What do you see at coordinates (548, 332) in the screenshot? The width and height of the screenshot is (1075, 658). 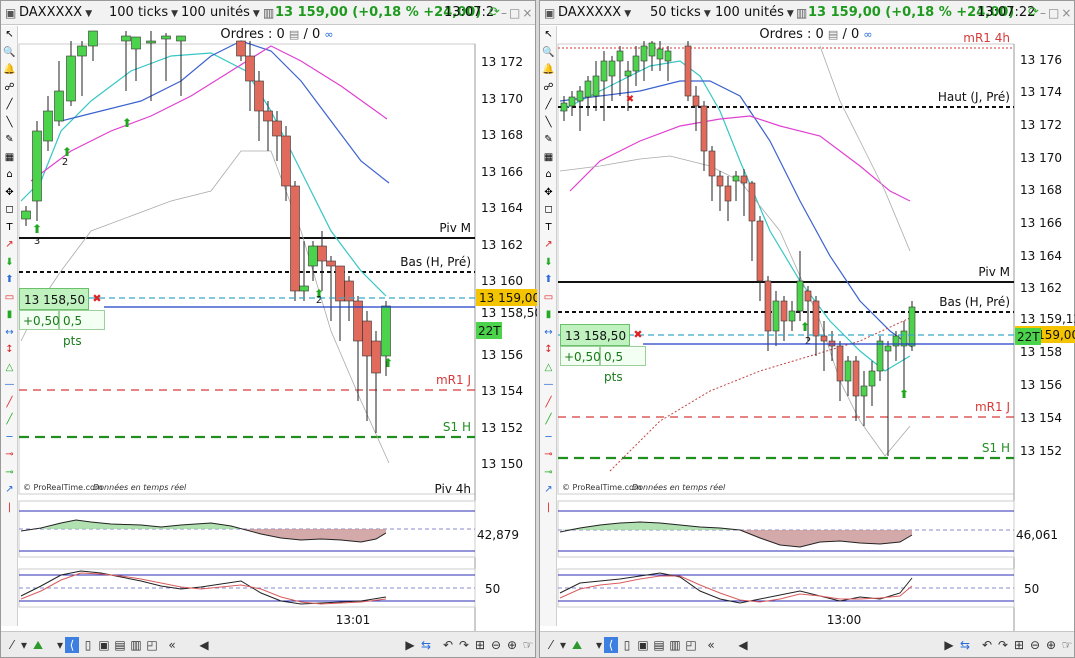 I see `horizontal-icon: ↔` at bounding box center [548, 332].